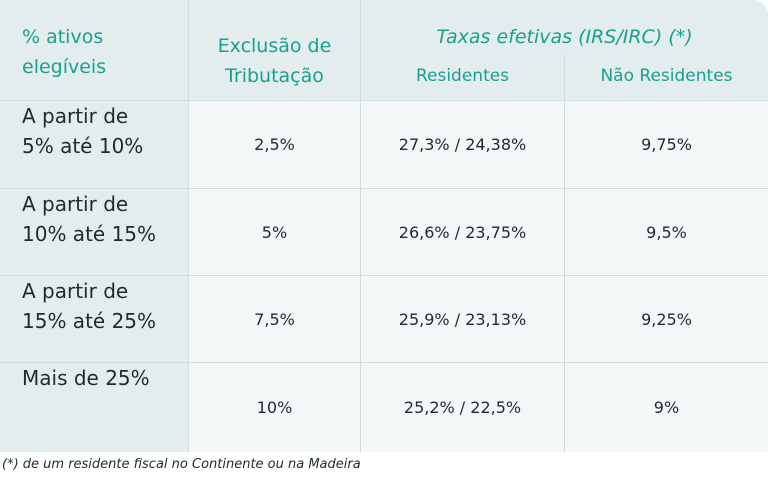 The width and height of the screenshot is (768, 497). Describe the element at coordinates (274, 46) in the screenshot. I see `header-tax-exclusion-line1: Exclusão de` at that location.